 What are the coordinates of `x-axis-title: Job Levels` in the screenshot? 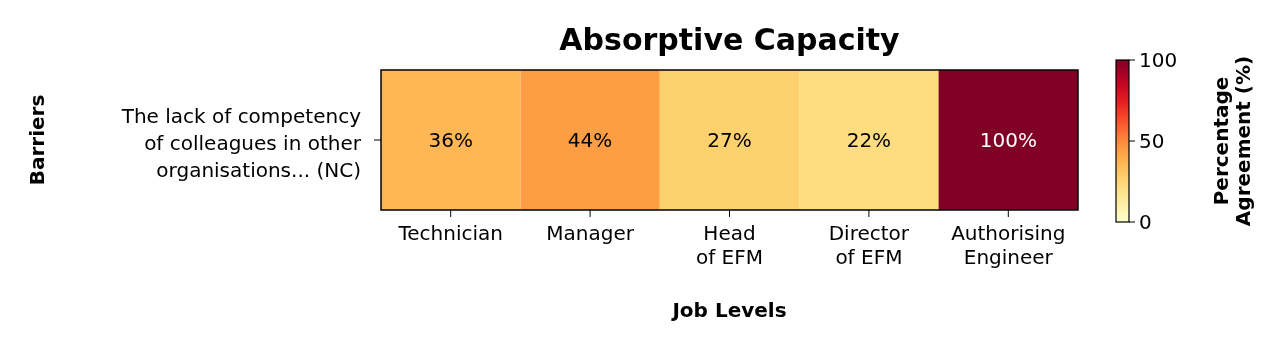 It's located at (728, 310).